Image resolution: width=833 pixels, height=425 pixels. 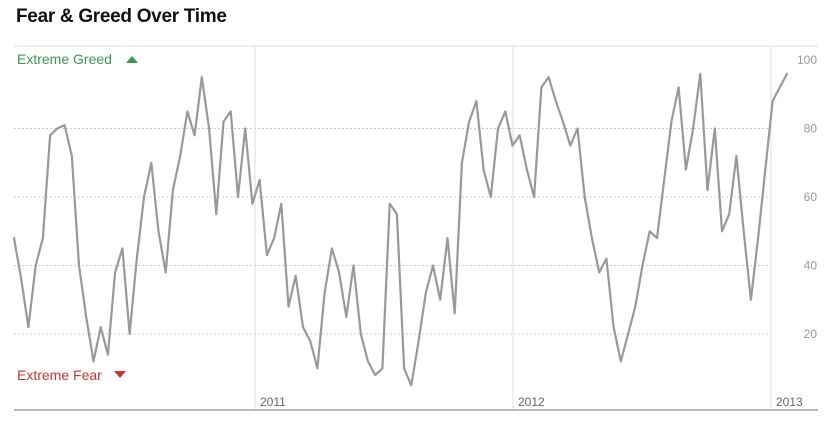 What do you see at coordinates (807, 197) in the screenshot?
I see `y-axis-ticks: 20 40 60 80 100` at bounding box center [807, 197].